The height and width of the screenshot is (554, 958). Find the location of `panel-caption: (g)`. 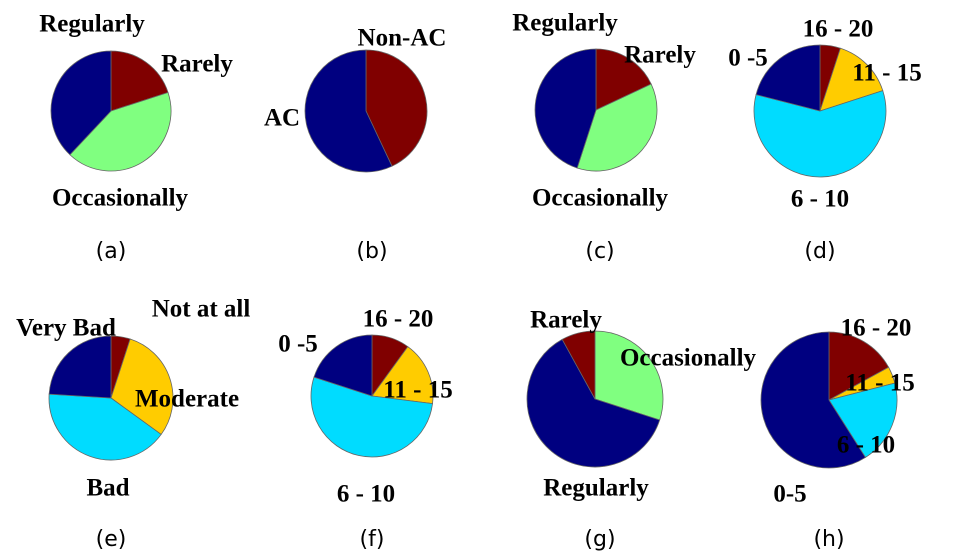

panel-caption: (g) is located at coordinates (599, 539).